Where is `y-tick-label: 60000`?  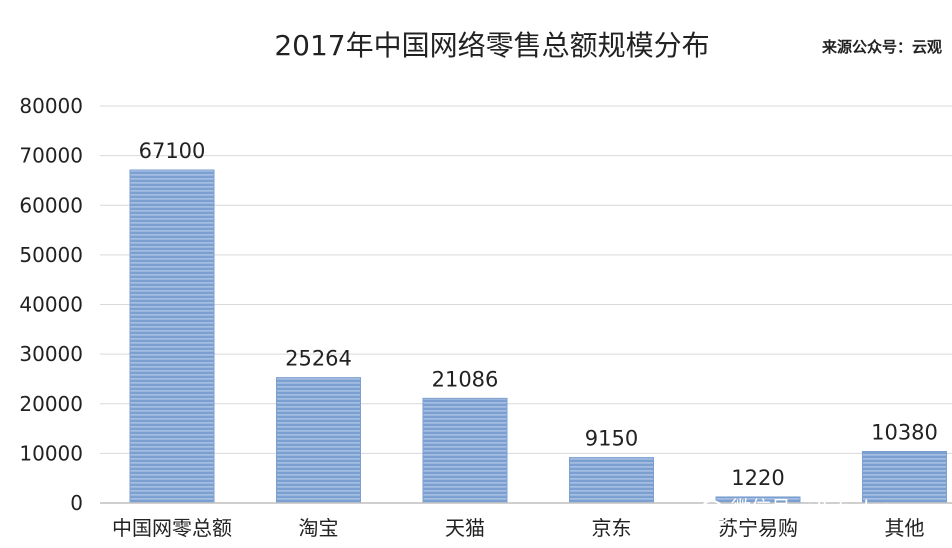 y-tick-label: 60000 is located at coordinates (51, 205).